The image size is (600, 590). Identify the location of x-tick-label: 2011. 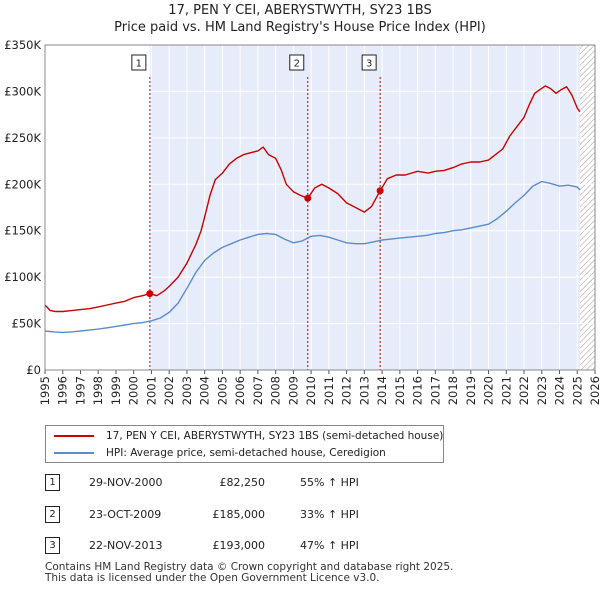
(329, 390).